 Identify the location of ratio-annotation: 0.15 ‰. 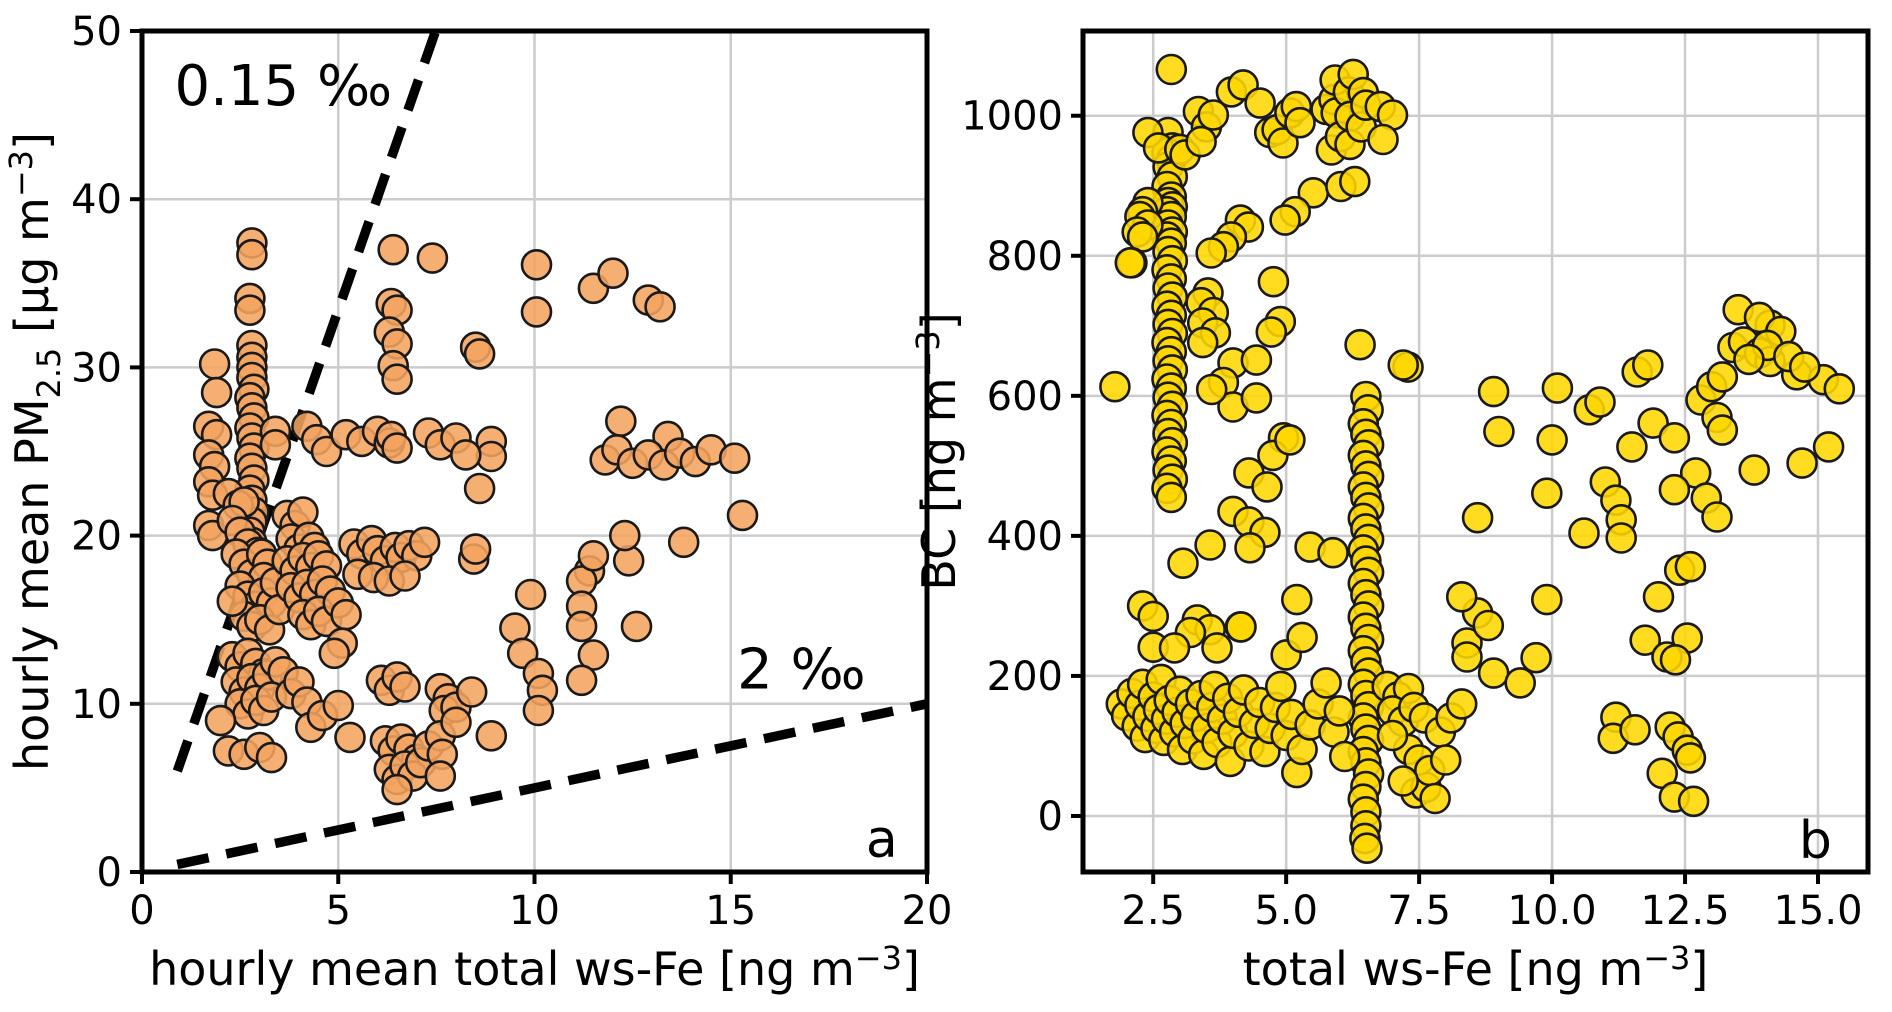
(283, 86).